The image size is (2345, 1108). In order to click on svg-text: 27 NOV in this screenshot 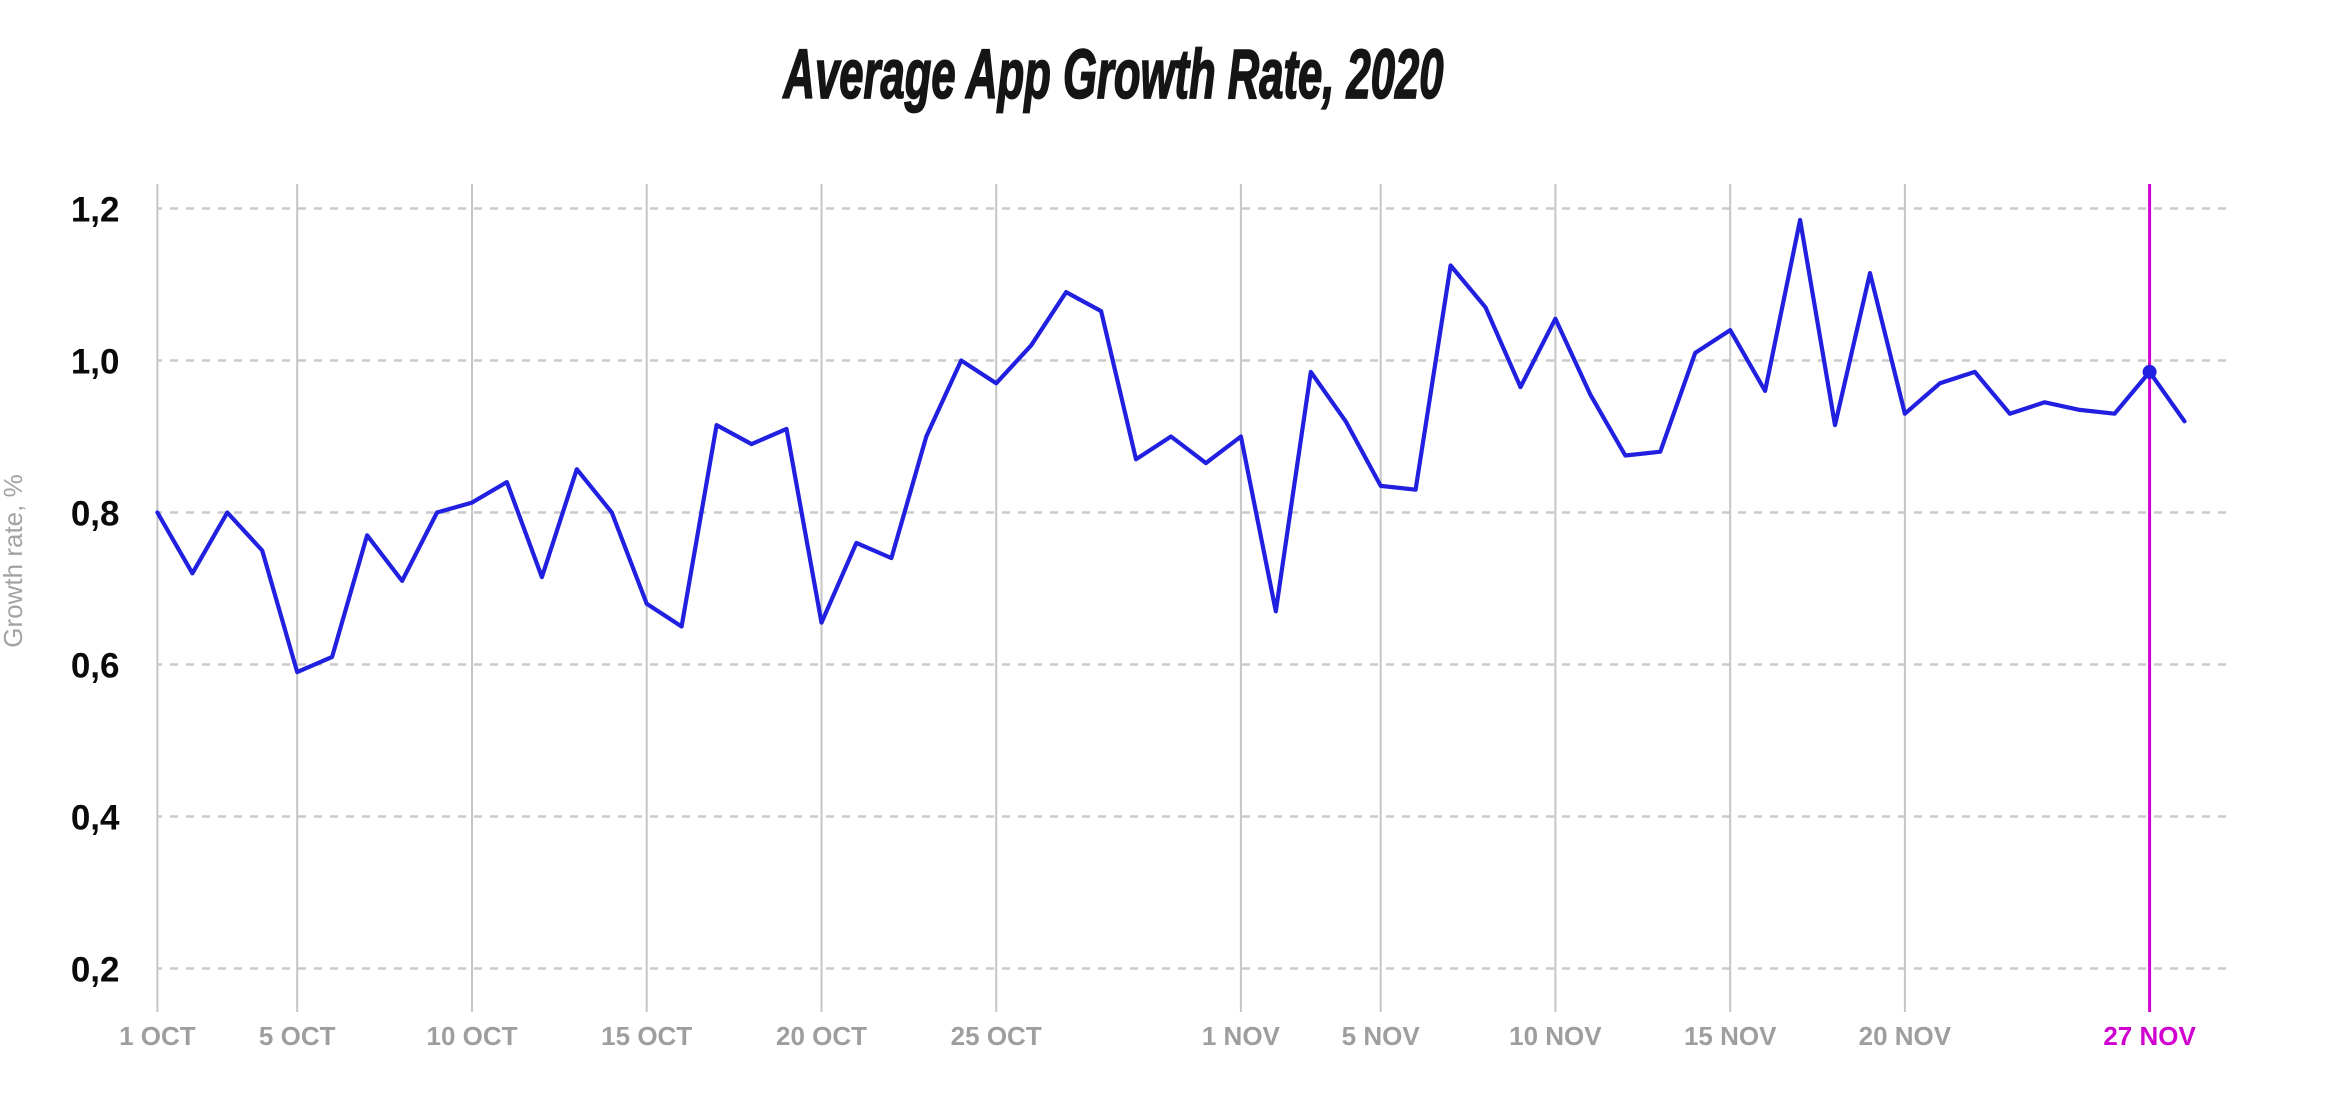, I will do `click(2149, 1036)`.